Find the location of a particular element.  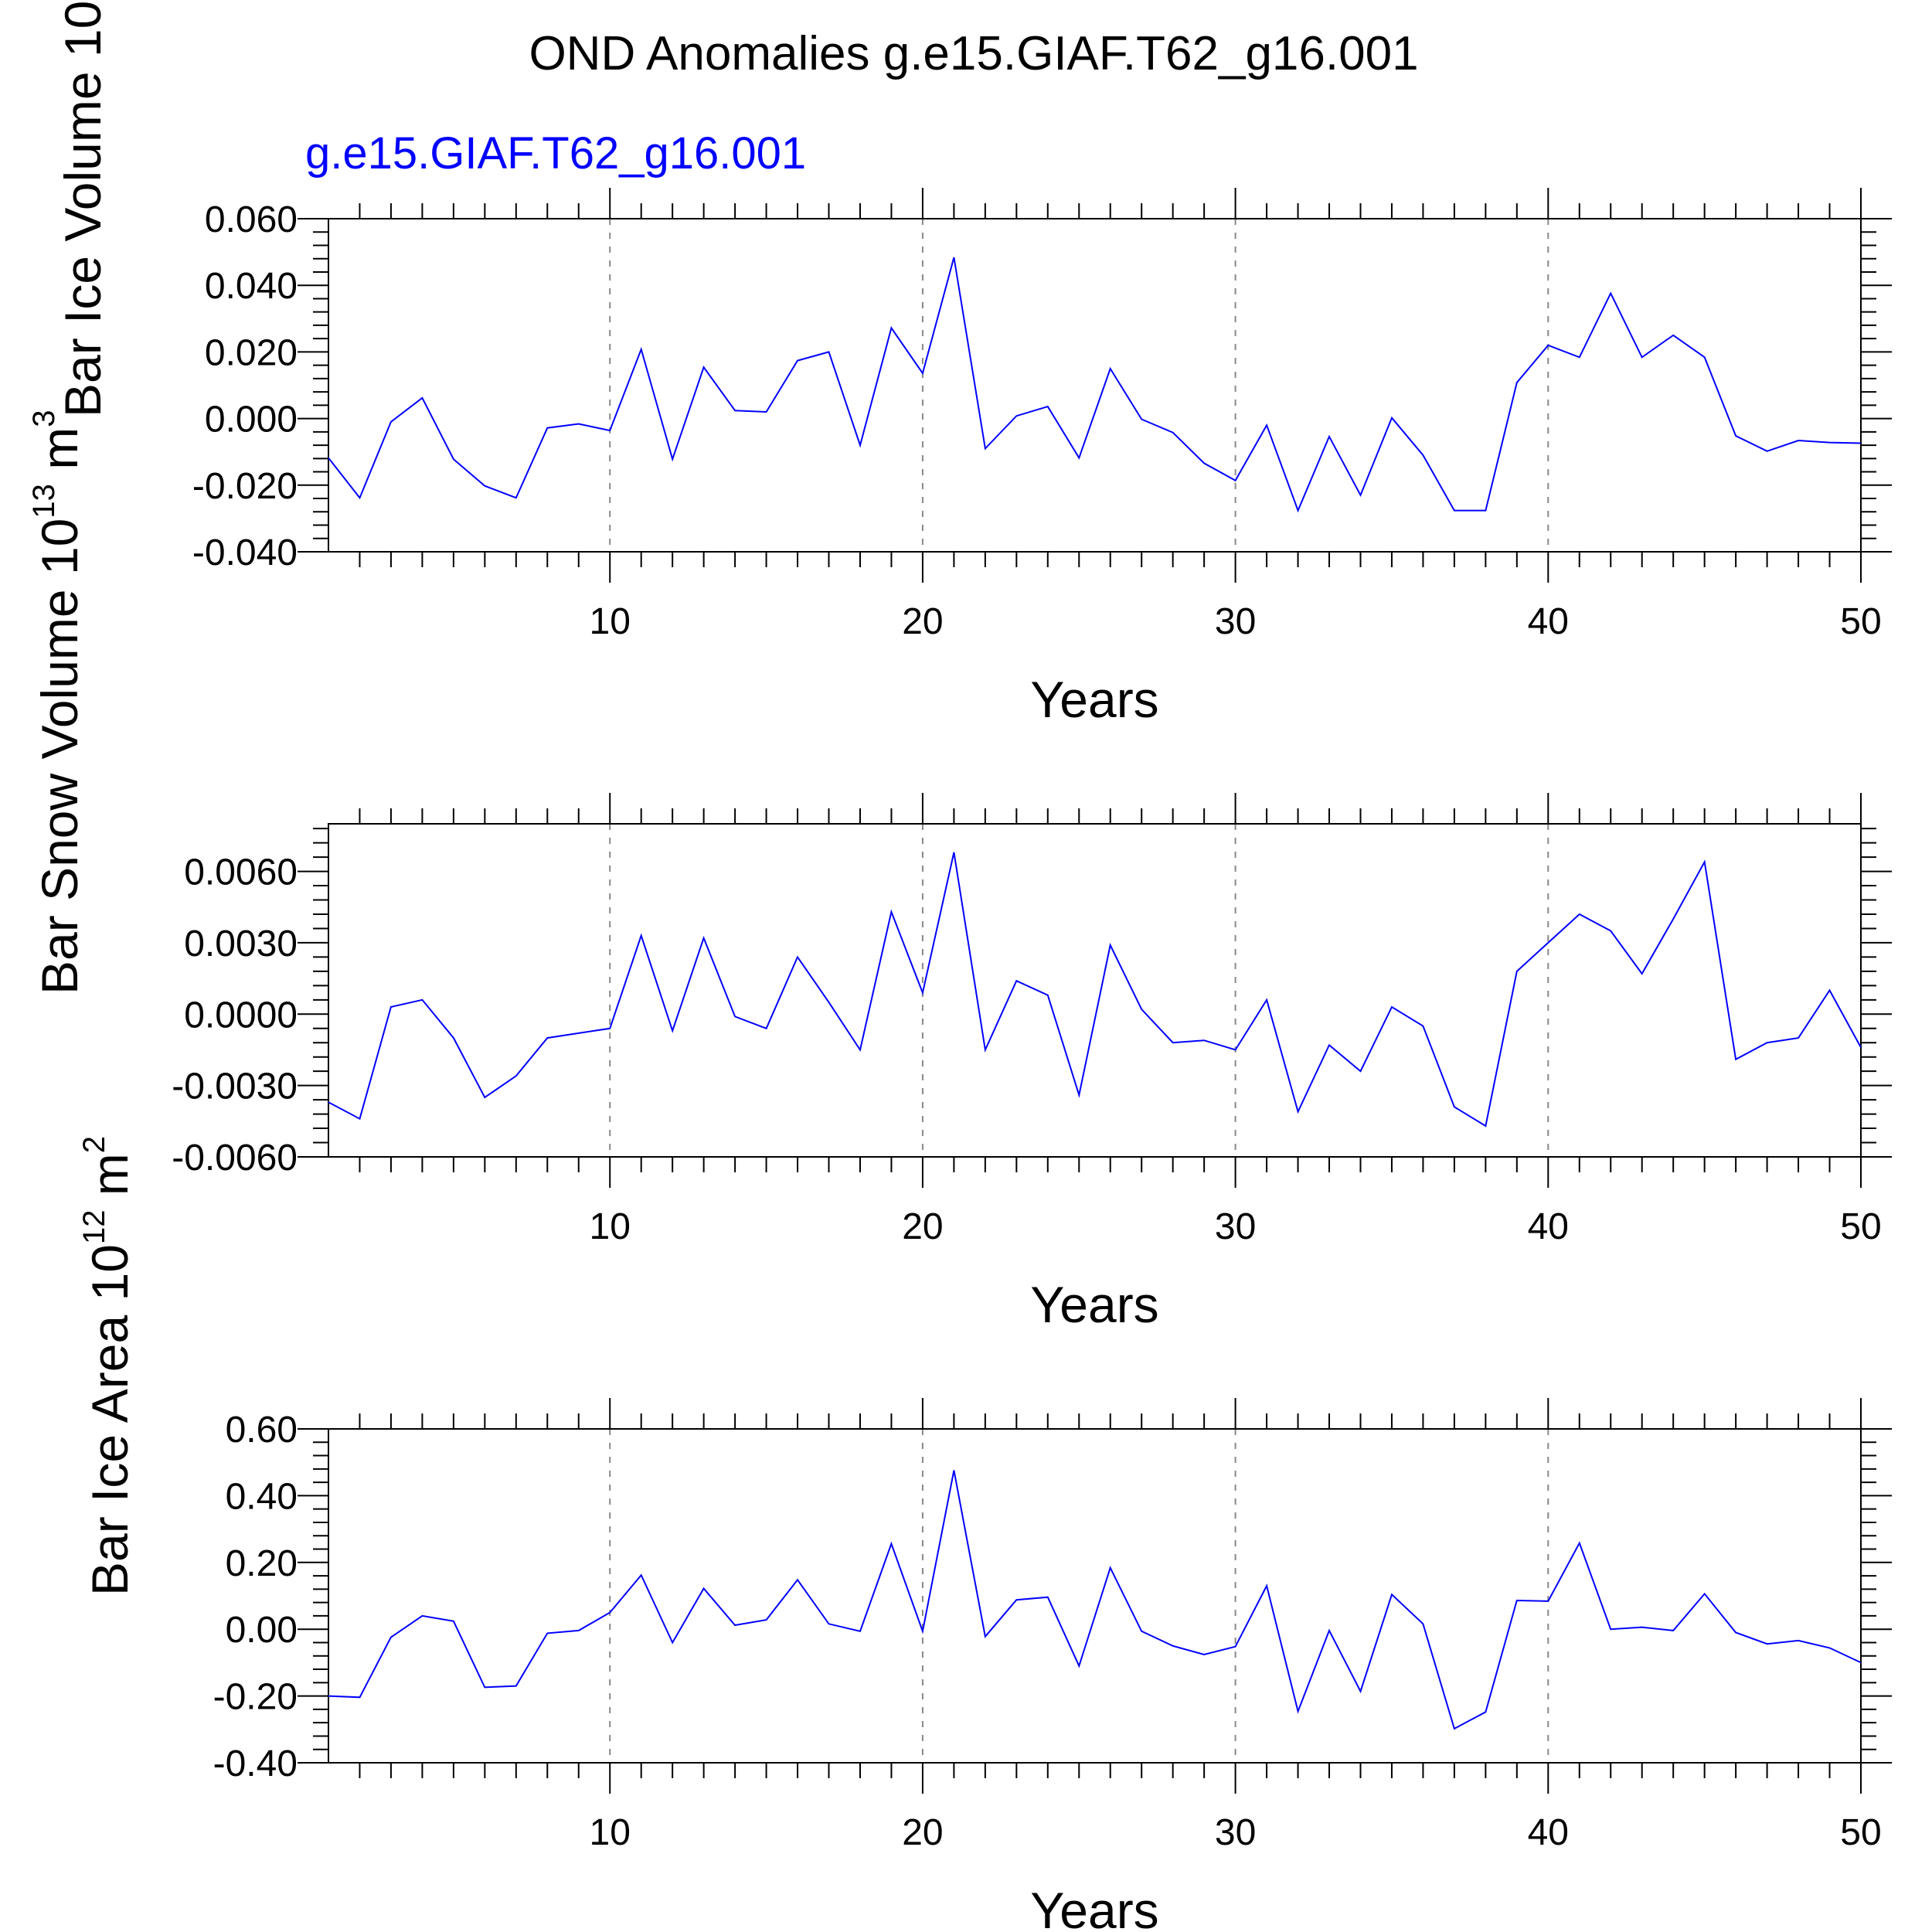

y-axis-title-unit-exponent: 3 is located at coordinates (44, 418).